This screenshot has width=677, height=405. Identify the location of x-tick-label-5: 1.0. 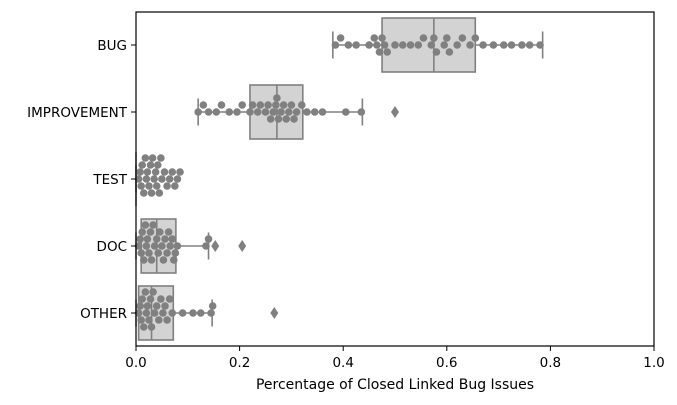
(653, 363).